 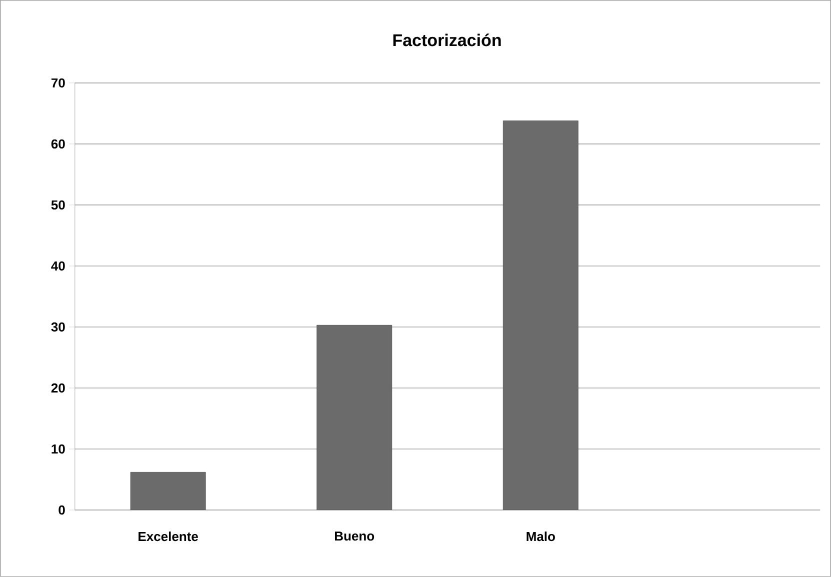 What do you see at coordinates (58, 449) in the screenshot?
I see `y-tick-label: 10` at bounding box center [58, 449].